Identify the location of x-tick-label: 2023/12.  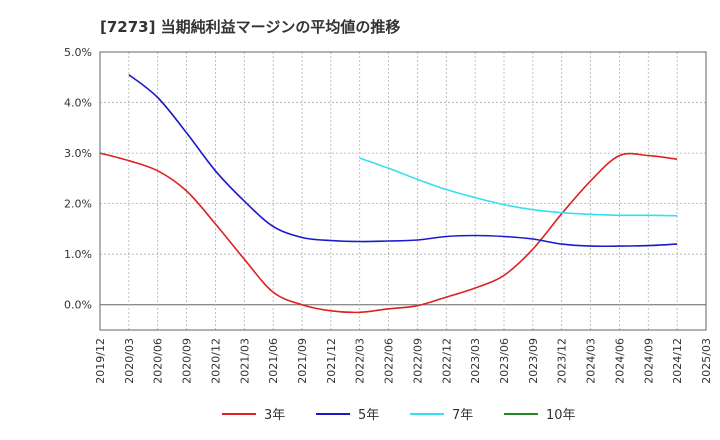
(562, 361).